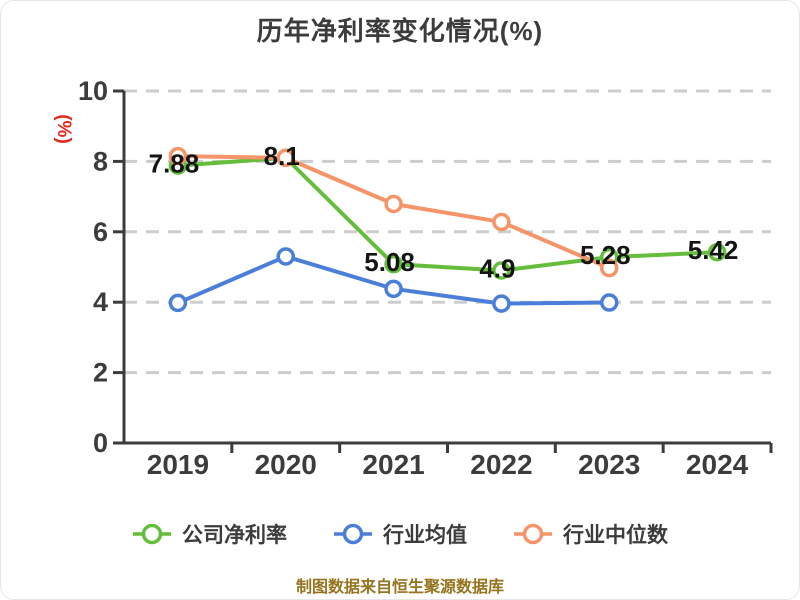  Describe the element at coordinates (713, 250) in the screenshot. I see `svg-text: 5.42` at that location.